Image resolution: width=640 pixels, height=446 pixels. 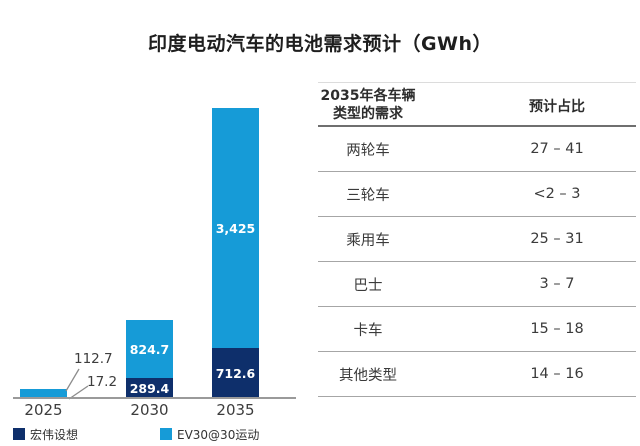 What do you see at coordinates (235, 410) in the screenshot?
I see `x-axis-label-2035: 2035` at bounding box center [235, 410].